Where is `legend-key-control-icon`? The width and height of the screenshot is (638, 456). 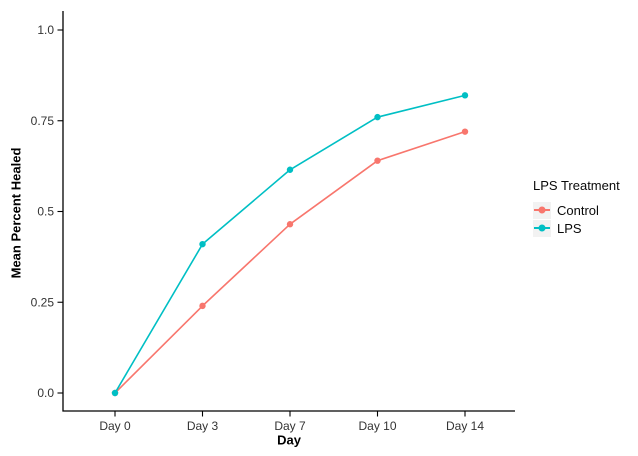
legend-key-control-icon is located at coordinates (542, 210).